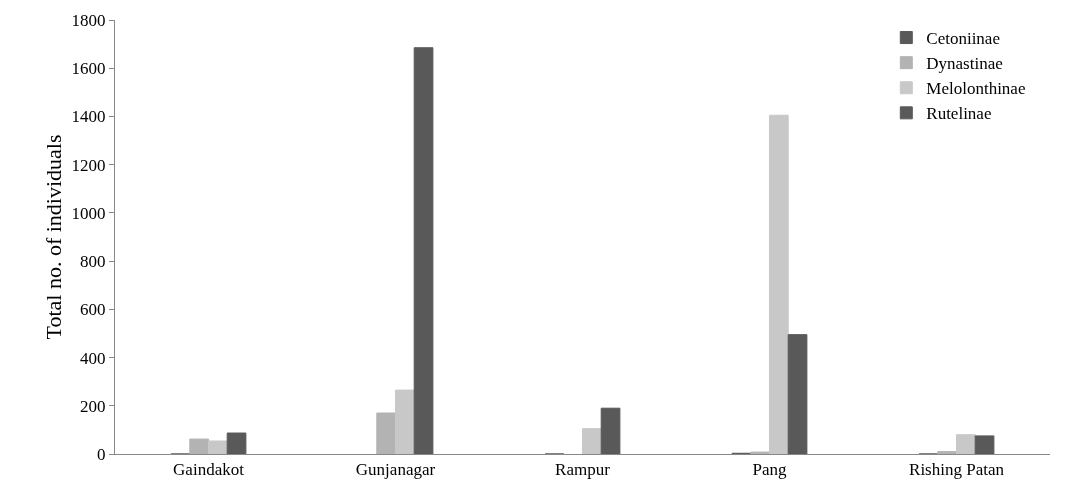 The image size is (1070, 499). What do you see at coordinates (93, 310) in the screenshot?
I see `y-tick-label: 600` at bounding box center [93, 310].